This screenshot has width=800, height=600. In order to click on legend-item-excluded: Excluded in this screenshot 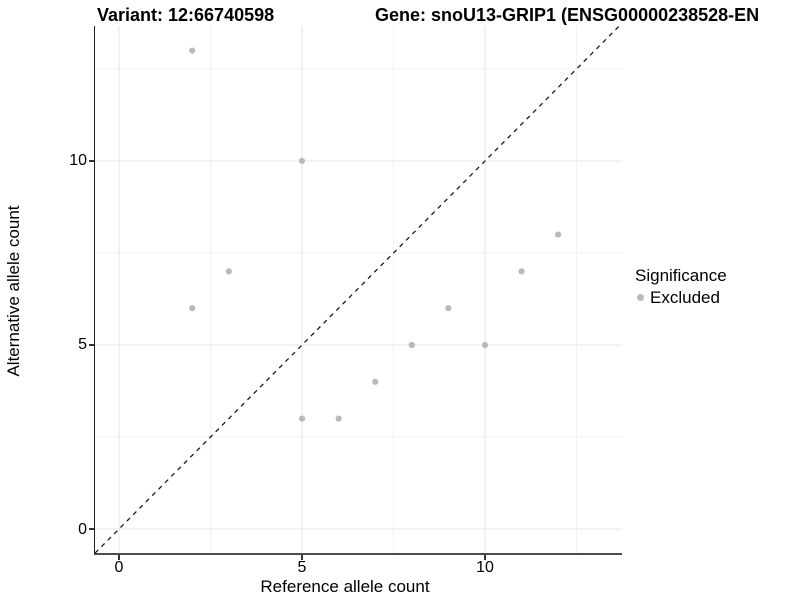, I will do `click(715, 297)`.